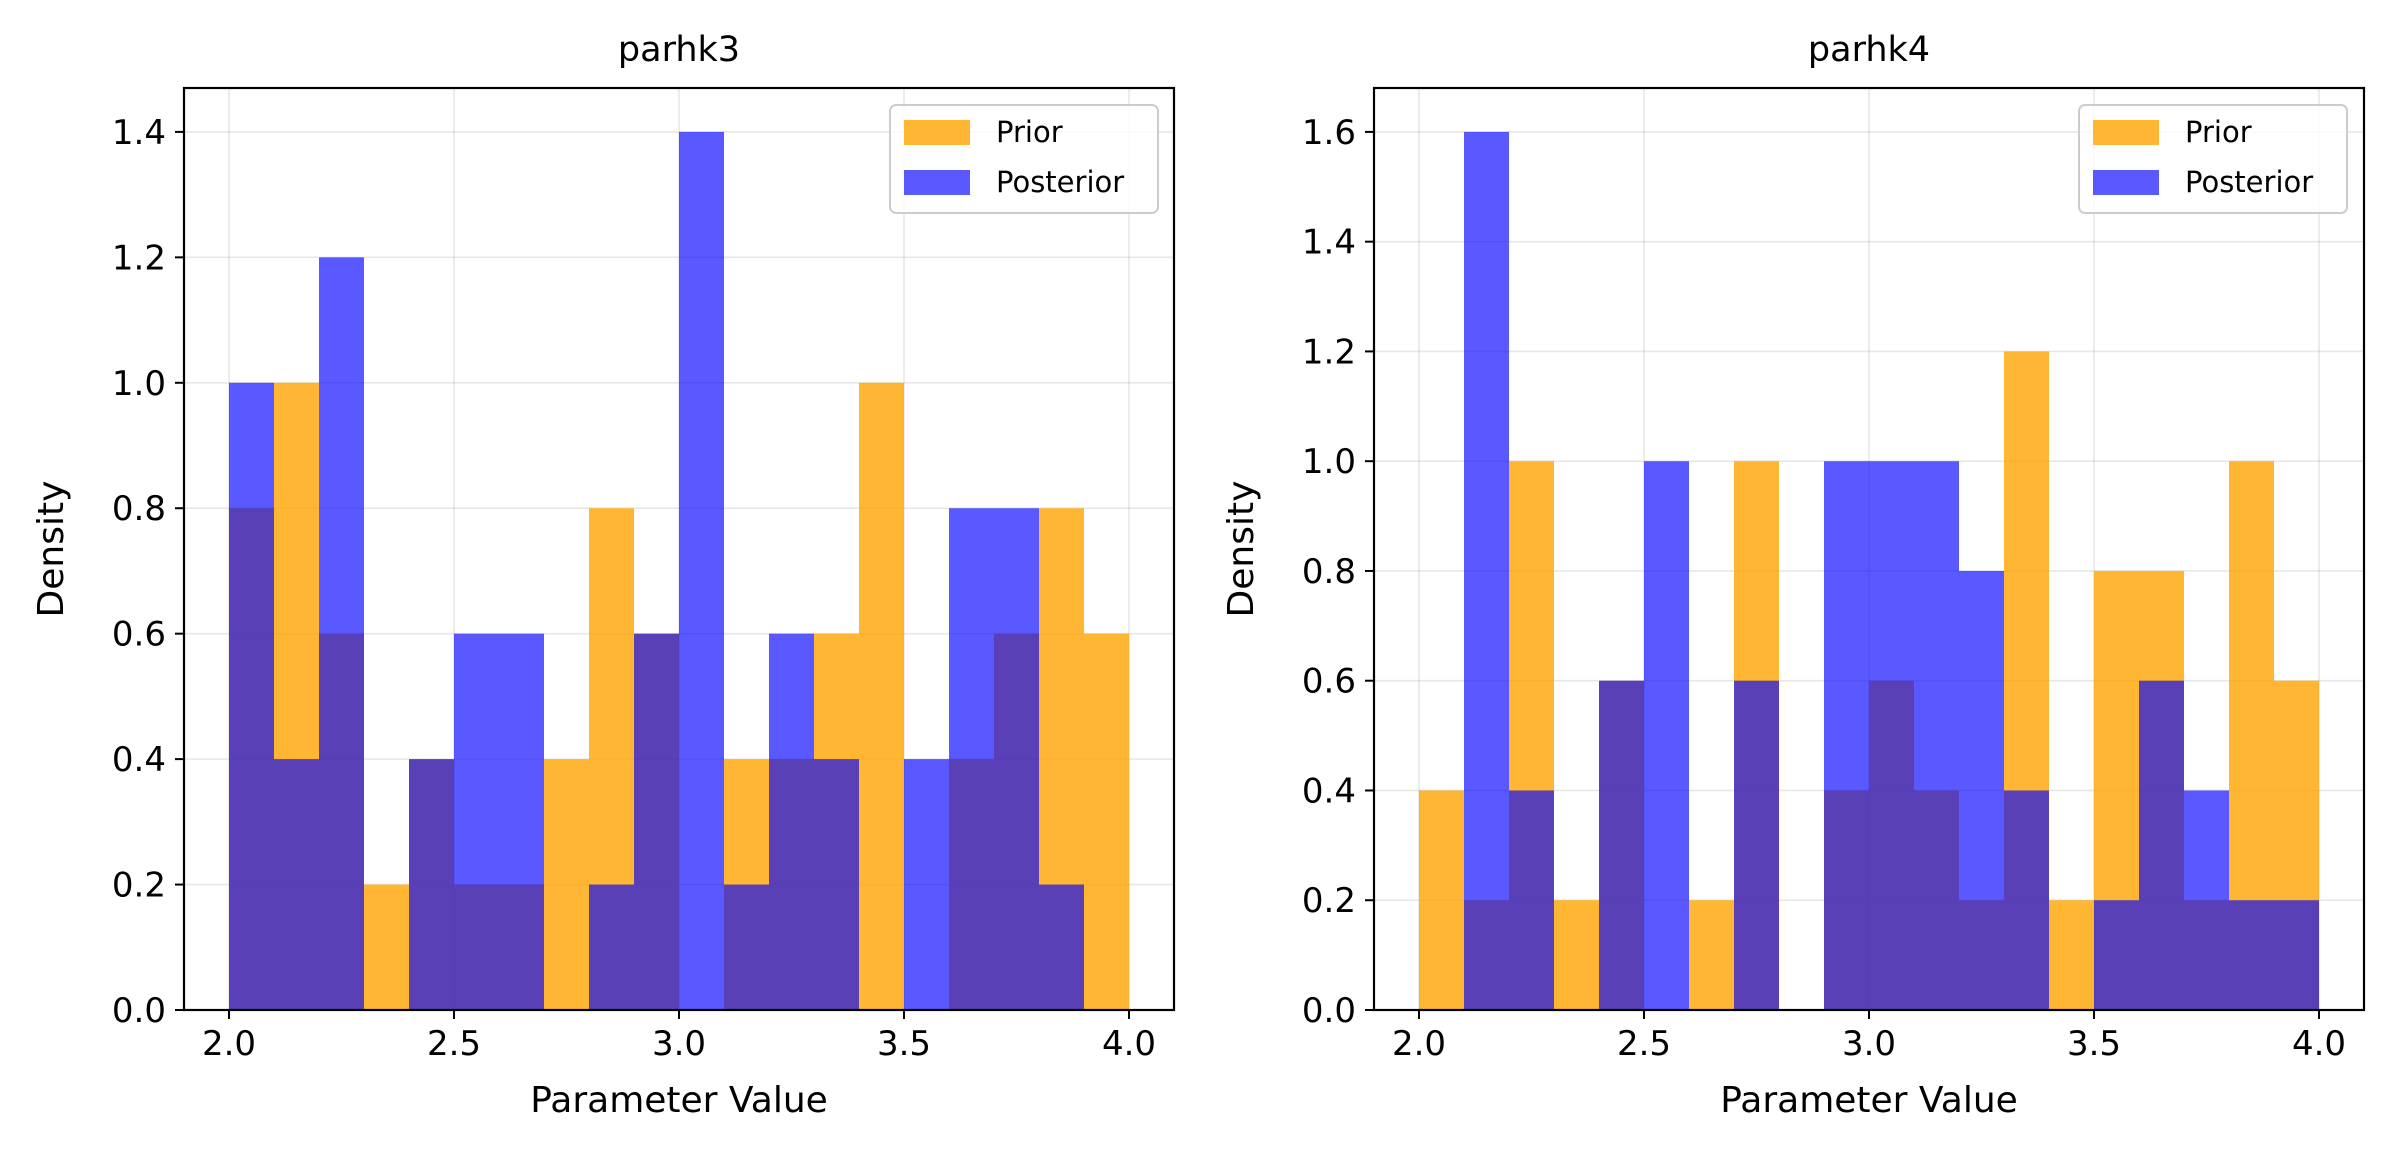  What do you see at coordinates (1869, 50) in the screenshot?
I see `chart-title: parhk4` at bounding box center [1869, 50].